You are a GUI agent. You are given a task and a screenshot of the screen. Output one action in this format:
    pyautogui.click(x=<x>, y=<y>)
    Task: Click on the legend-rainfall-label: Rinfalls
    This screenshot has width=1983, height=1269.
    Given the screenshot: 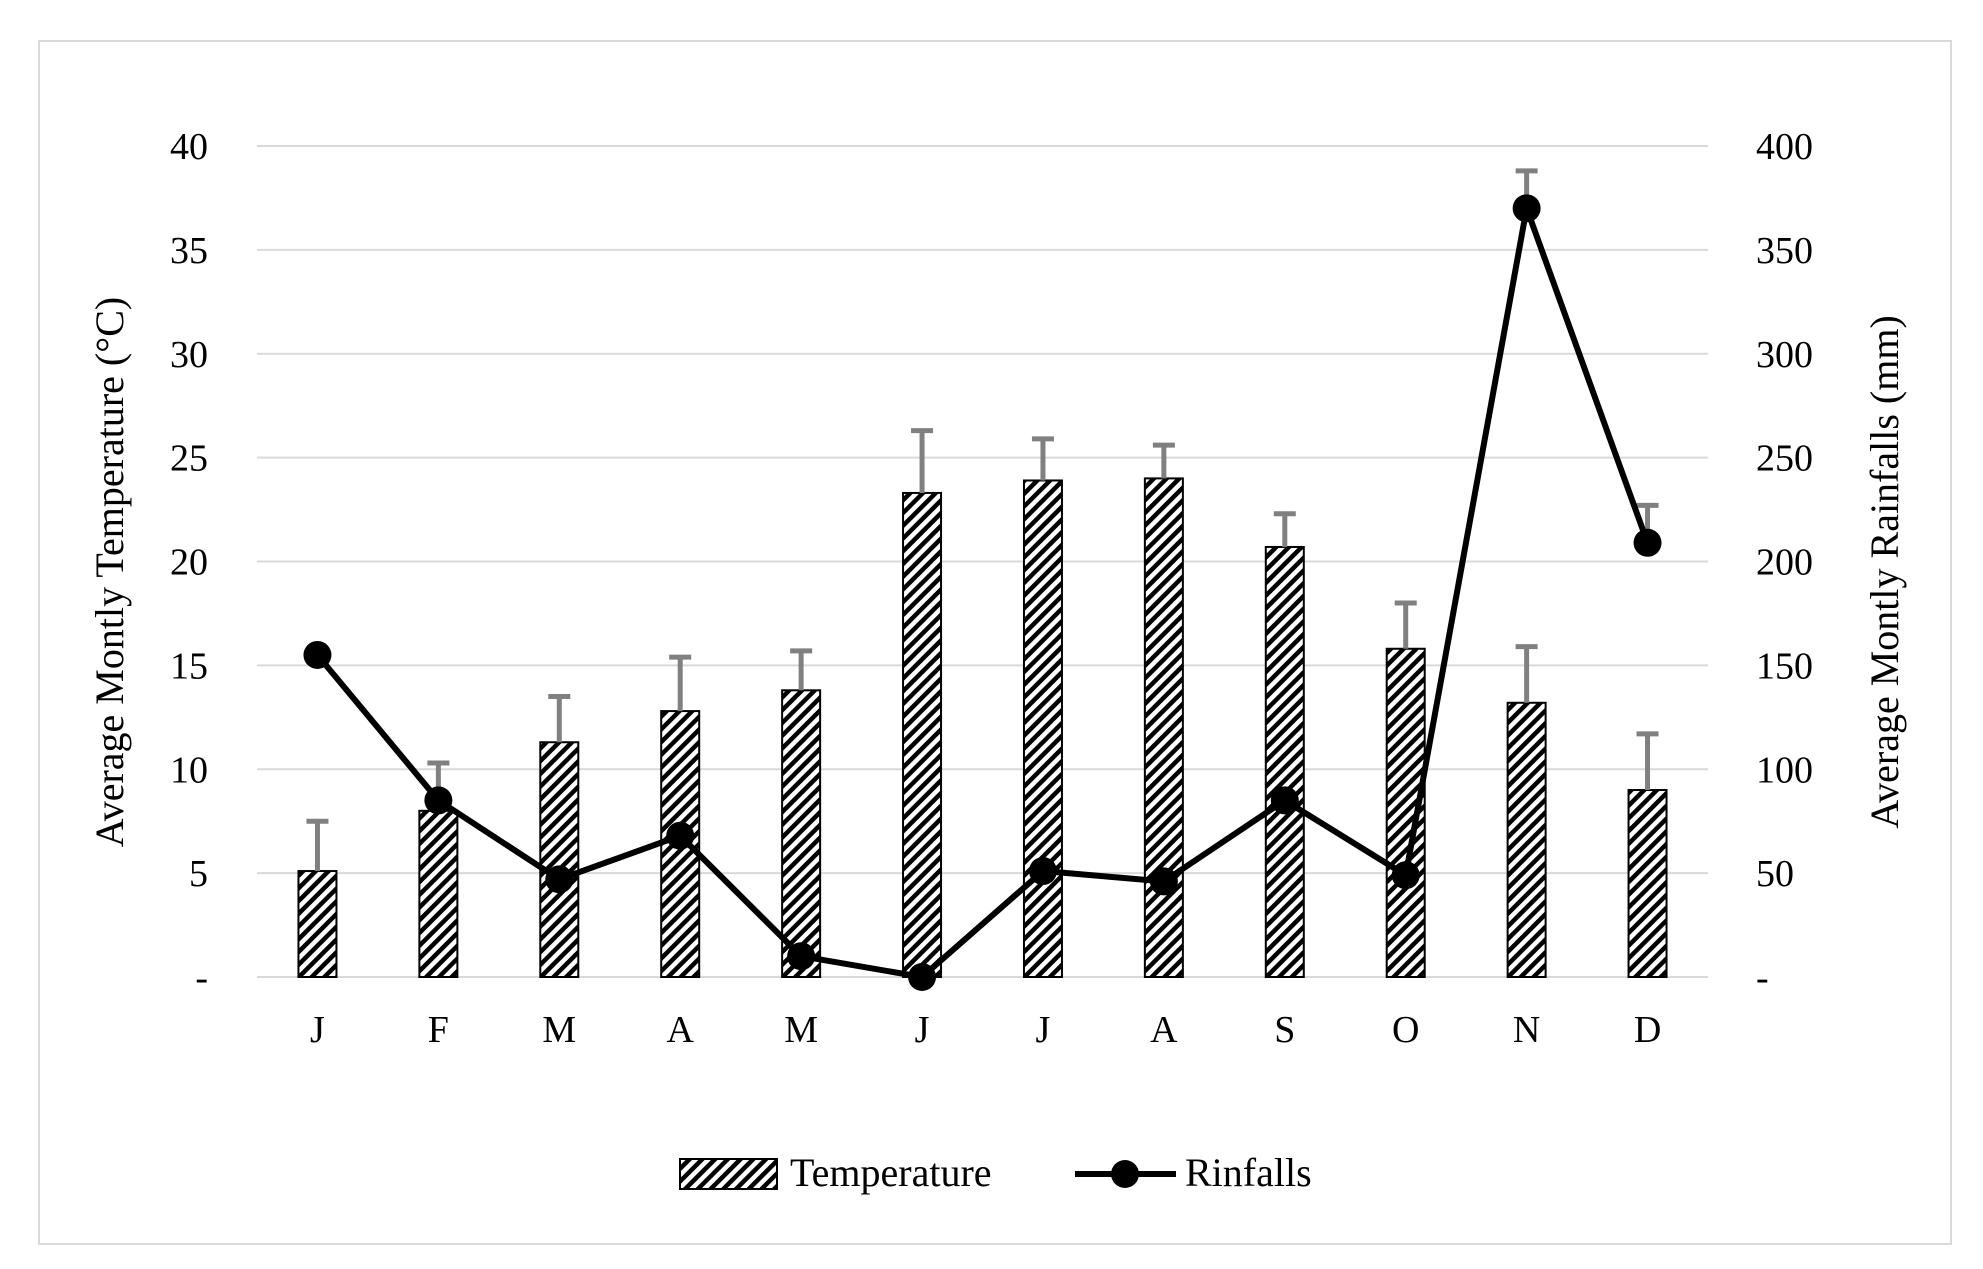 What is the action you would take?
    pyautogui.click(x=1248, y=1172)
    